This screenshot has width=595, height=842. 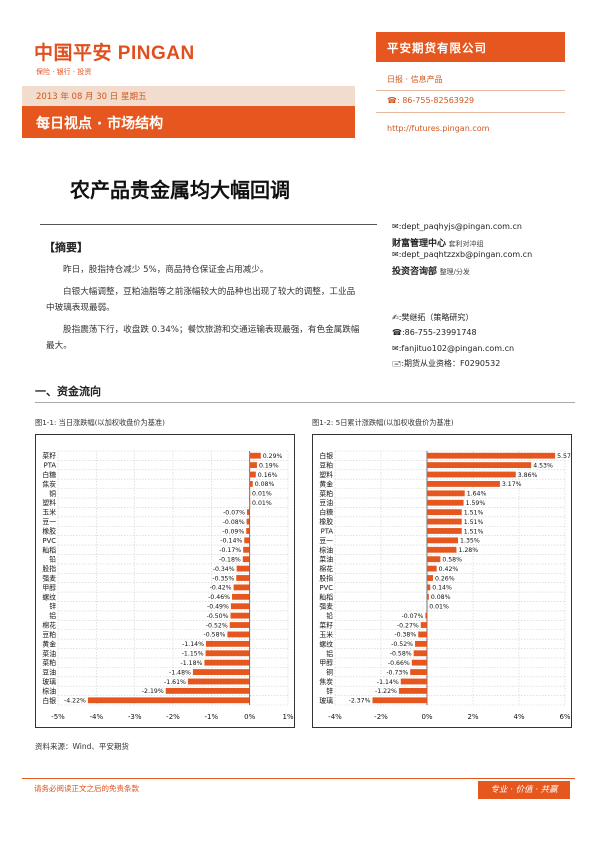 I want to click on chart2-data-label: 0.58%, so click(x=452, y=559).